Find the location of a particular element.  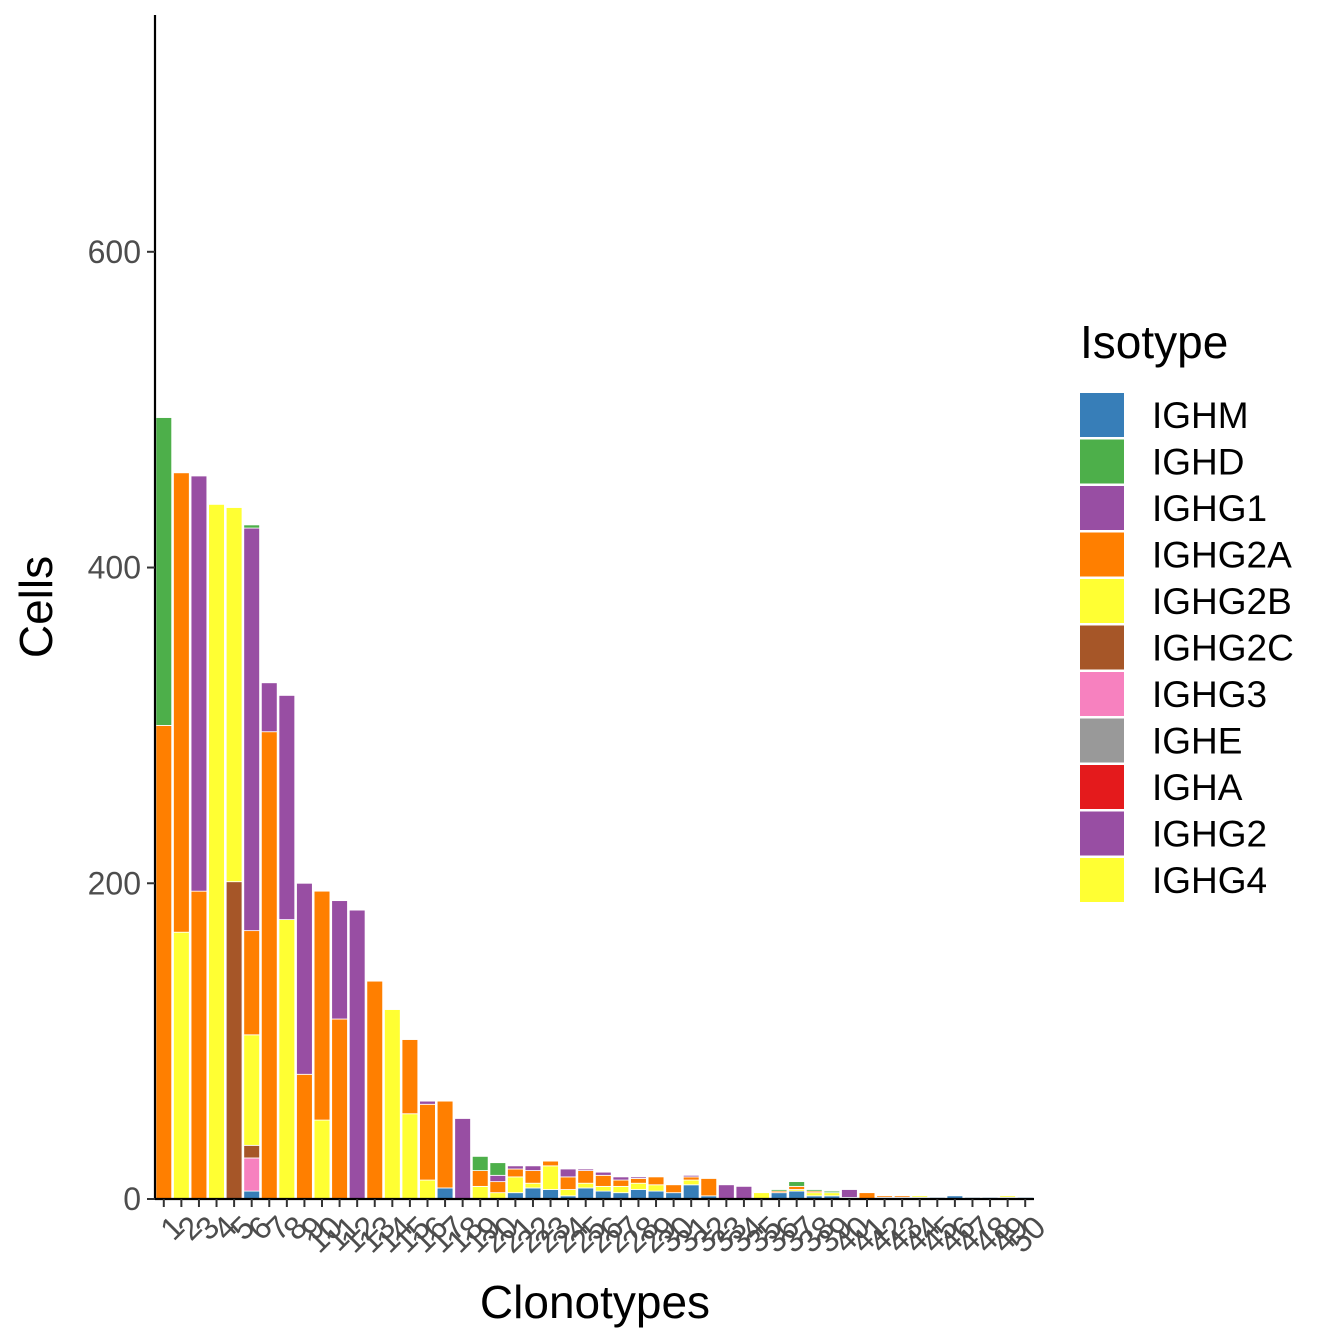

legend-label-igha: IGHA is located at coordinates (1197, 787).